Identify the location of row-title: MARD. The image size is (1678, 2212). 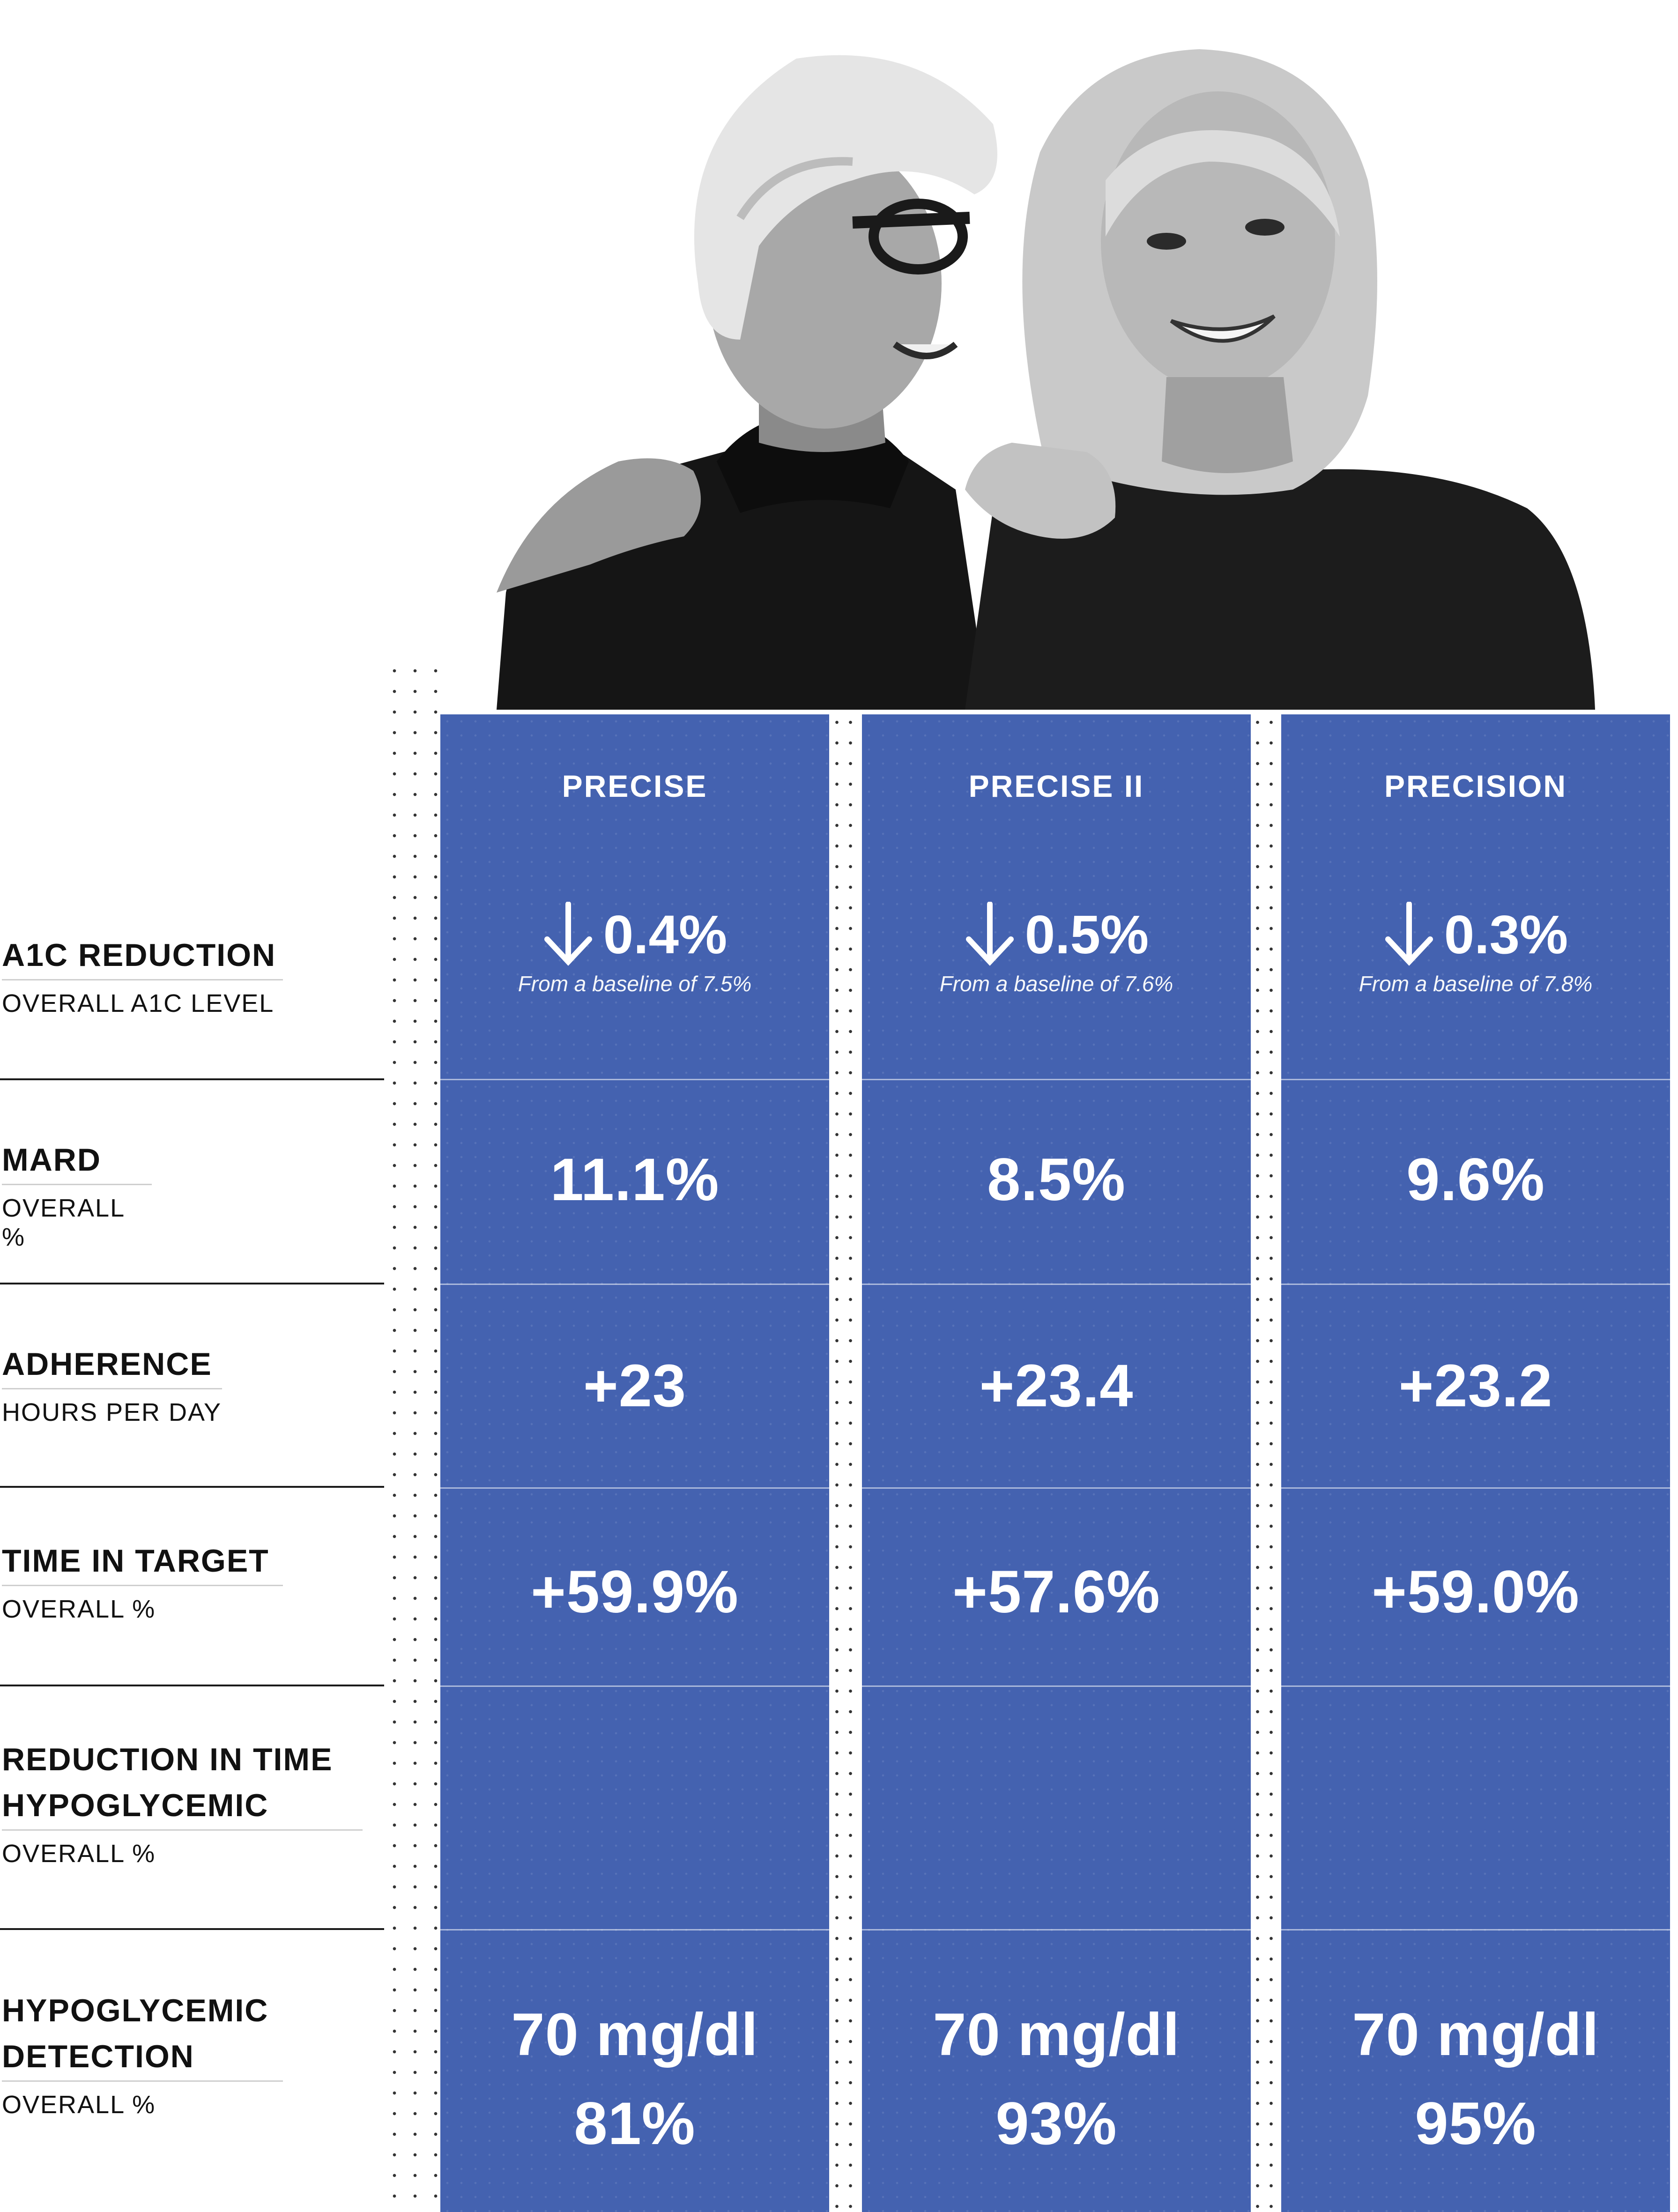
(51, 1160).